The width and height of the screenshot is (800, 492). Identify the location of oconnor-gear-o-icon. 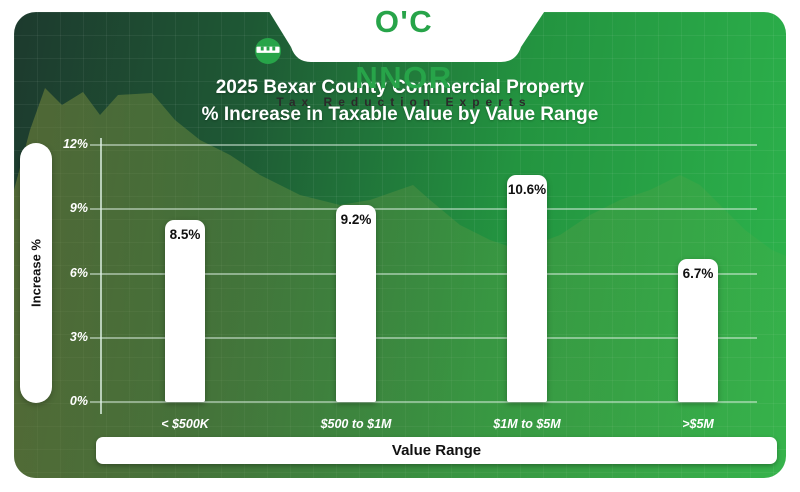
(268, 51).